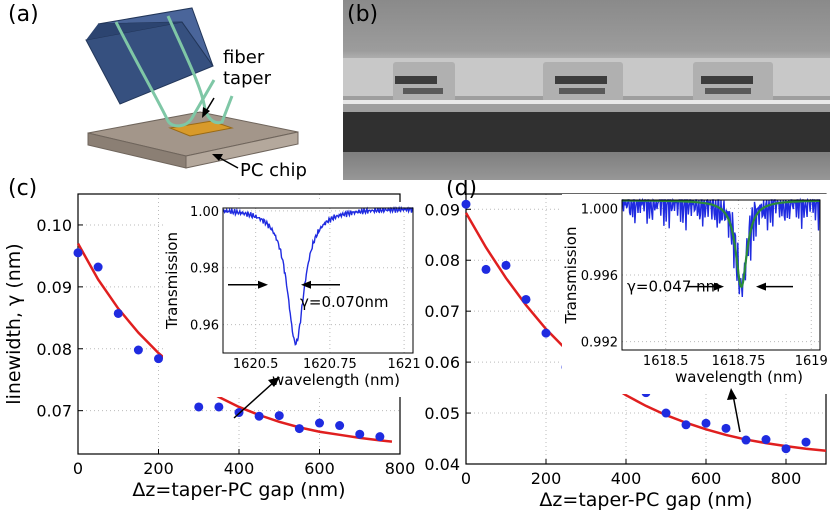 The image size is (830, 513). Describe the element at coordinates (196, 94) in the screenshot. I see `schematic-figure: fiber taper PC chip` at that location.